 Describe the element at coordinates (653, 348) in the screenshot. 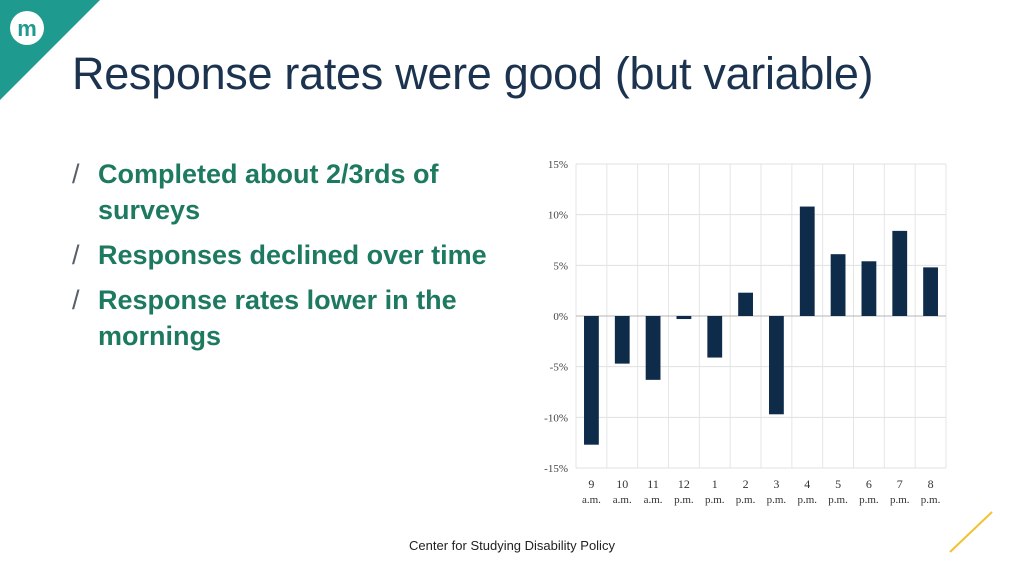

I see `bar-11-am` at that location.